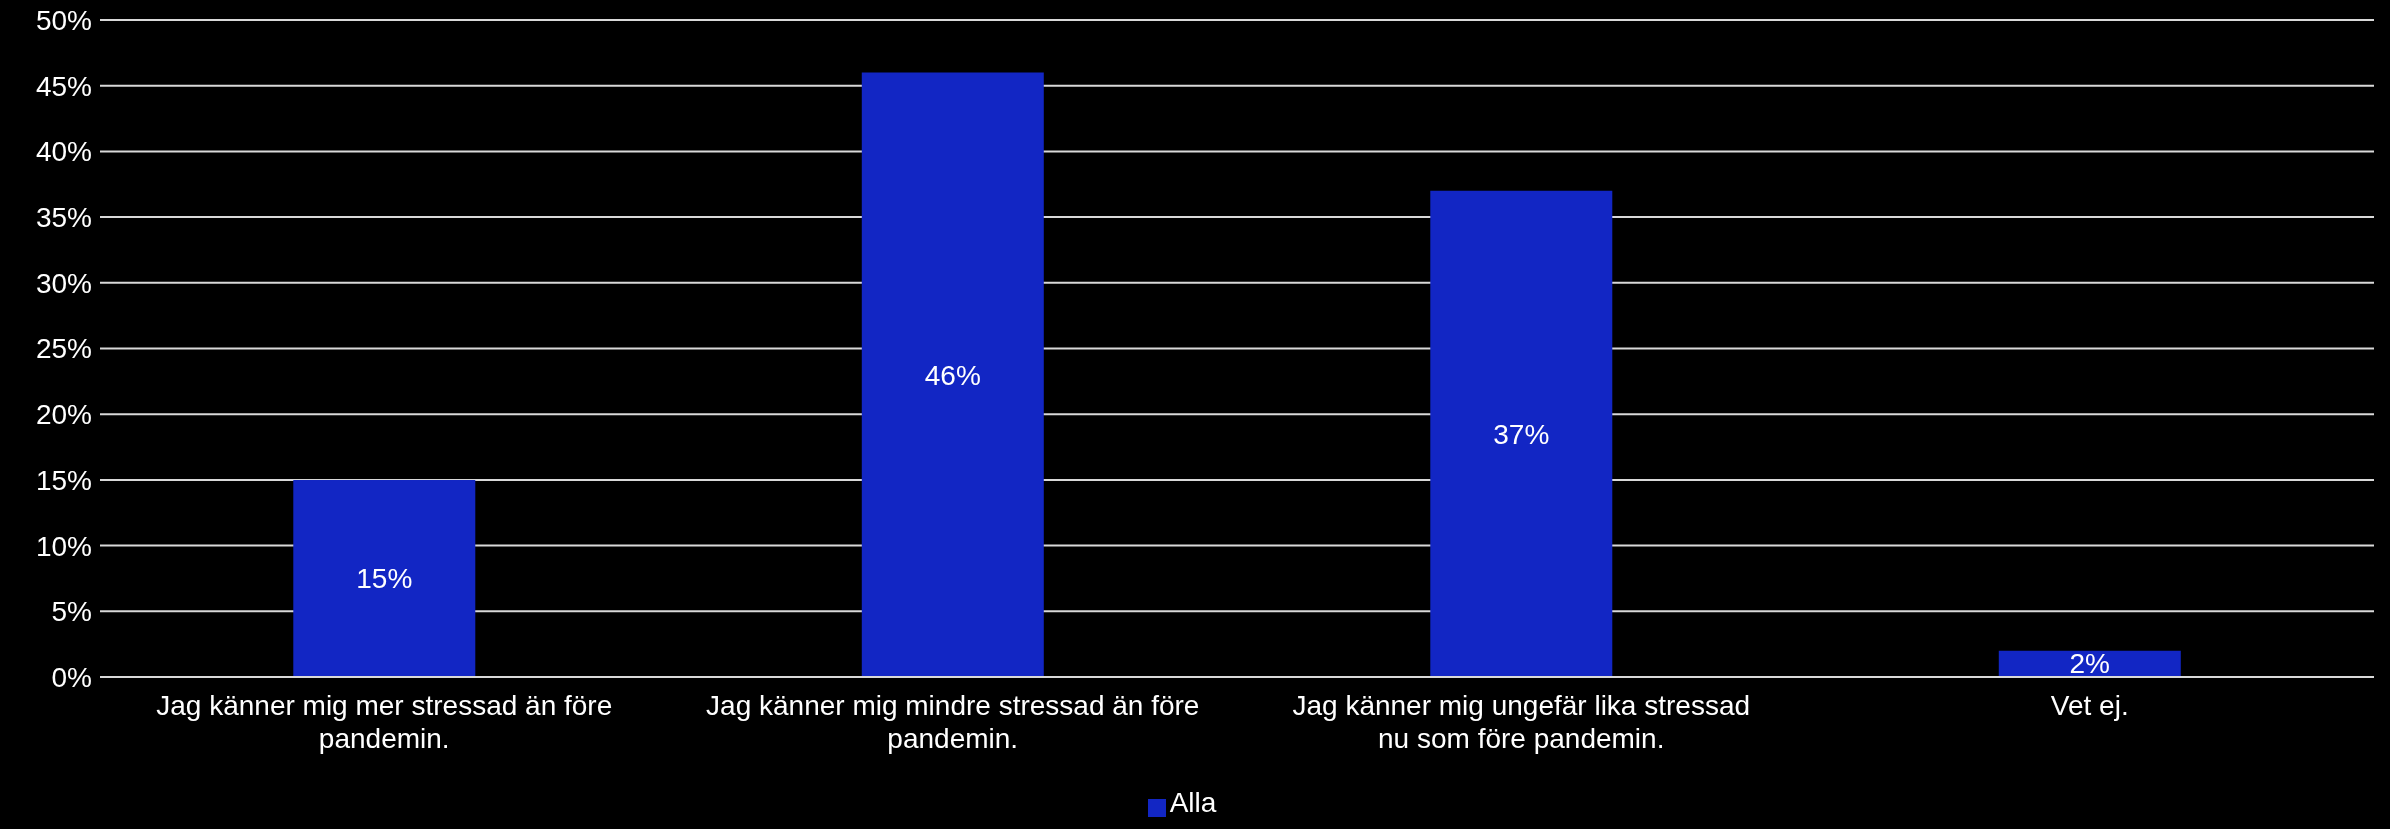  Describe the element at coordinates (384, 722) in the screenshot. I see `x-tick-label: Jag känner mig mer stressad än före pandemin.` at that location.